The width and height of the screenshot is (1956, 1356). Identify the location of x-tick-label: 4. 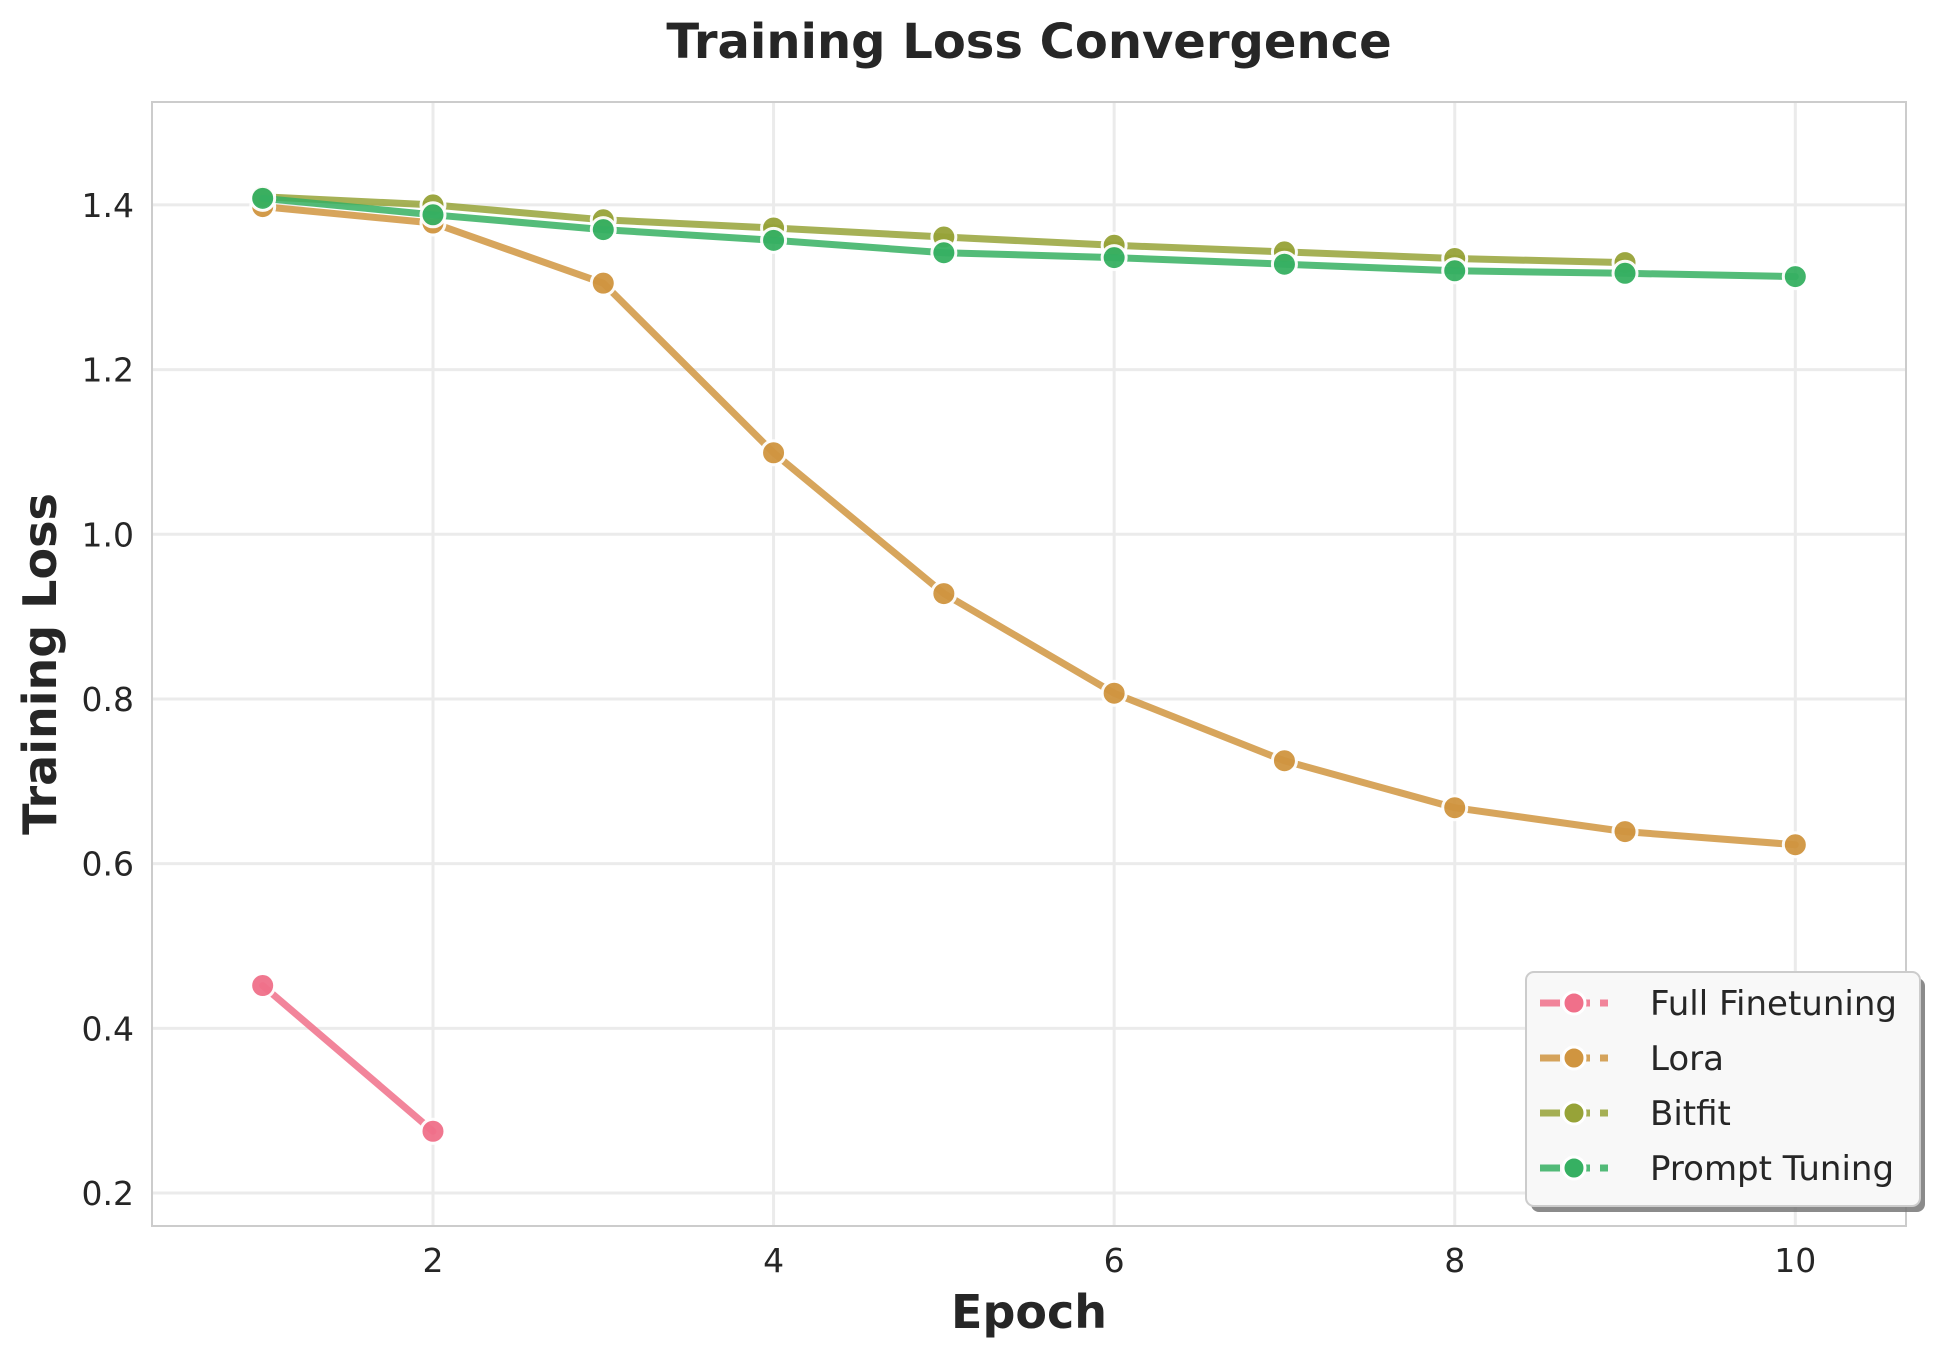
(773, 1260).